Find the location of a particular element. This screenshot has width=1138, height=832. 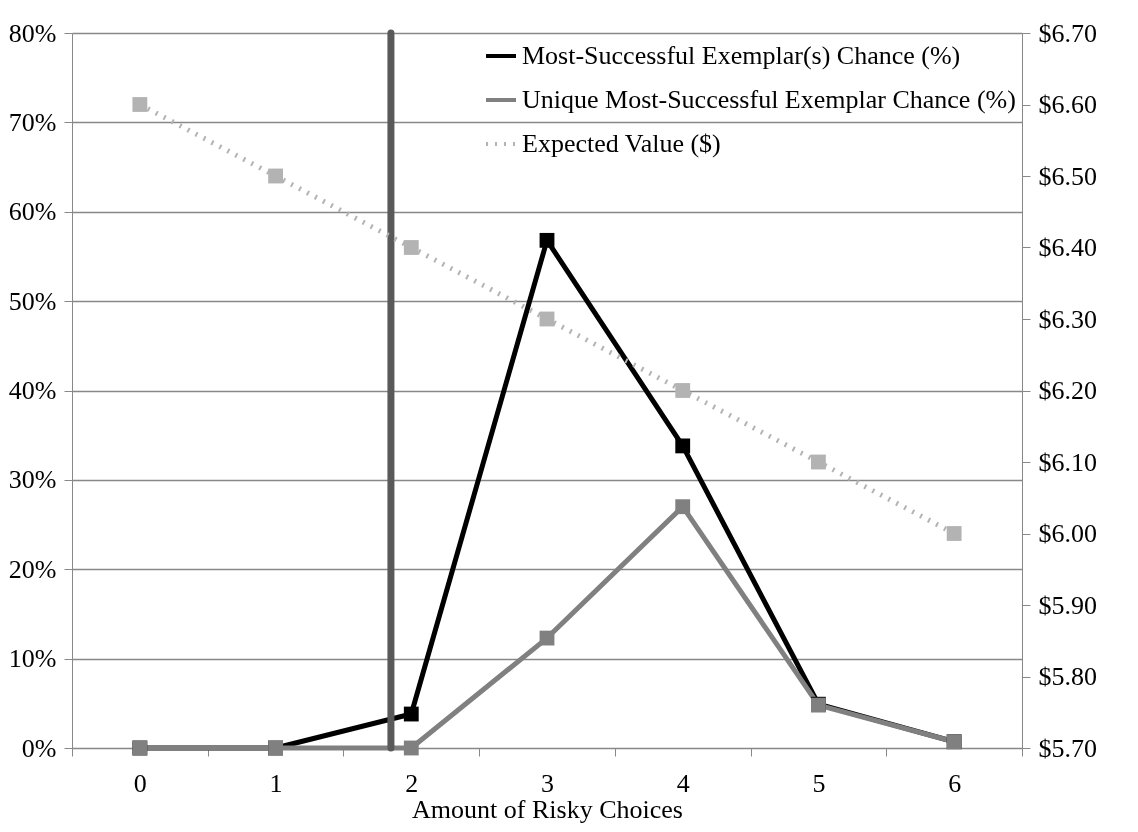

legend-label: Expected Value ($) is located at coordinates (621, 143).